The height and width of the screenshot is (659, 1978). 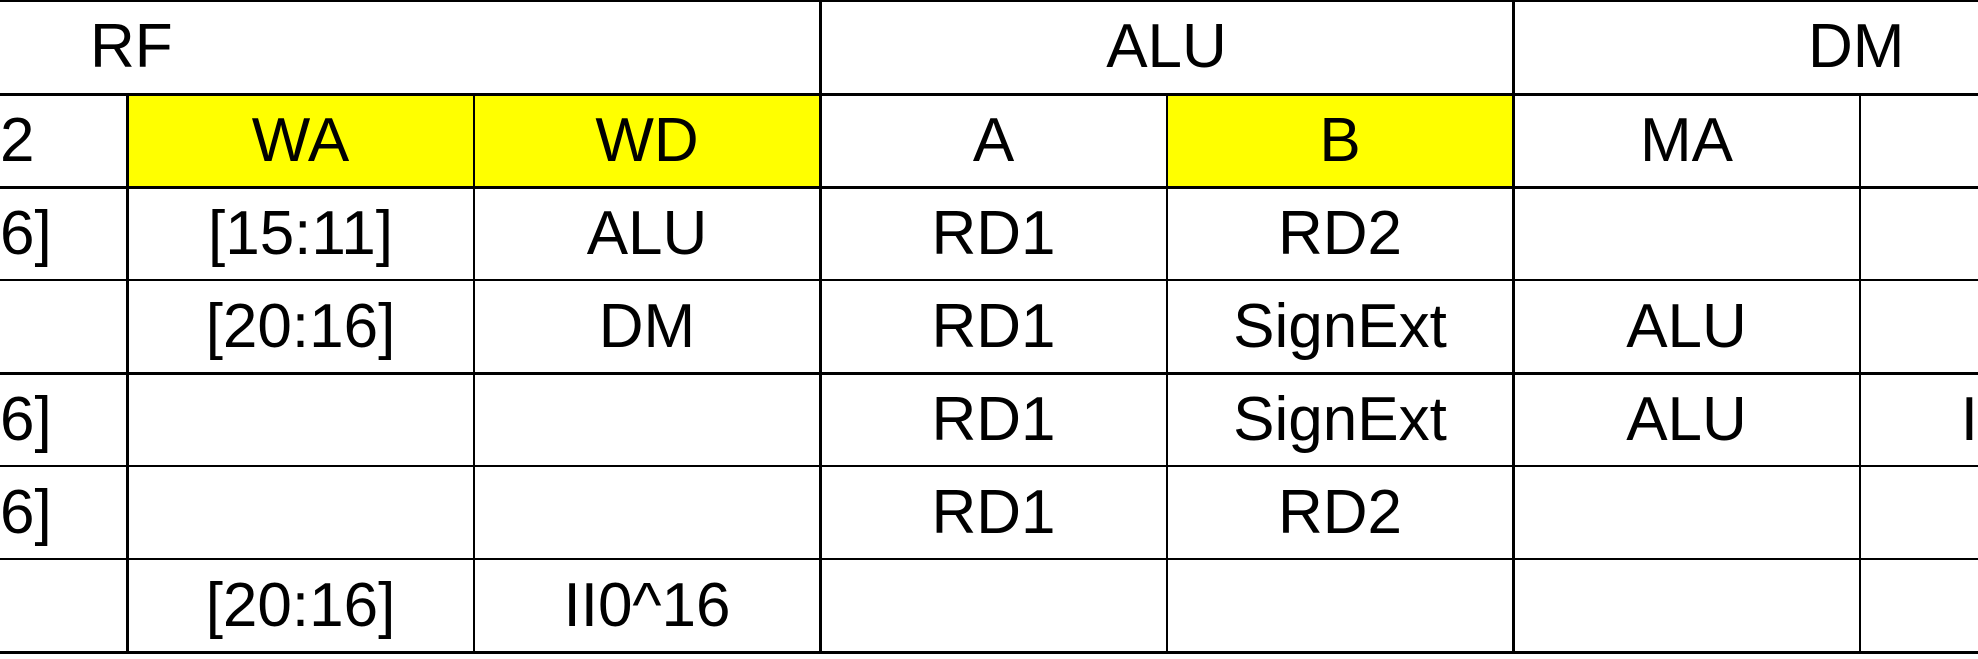 I want to click on header-cell-partial-left: 2, so click(x=17, y=140).